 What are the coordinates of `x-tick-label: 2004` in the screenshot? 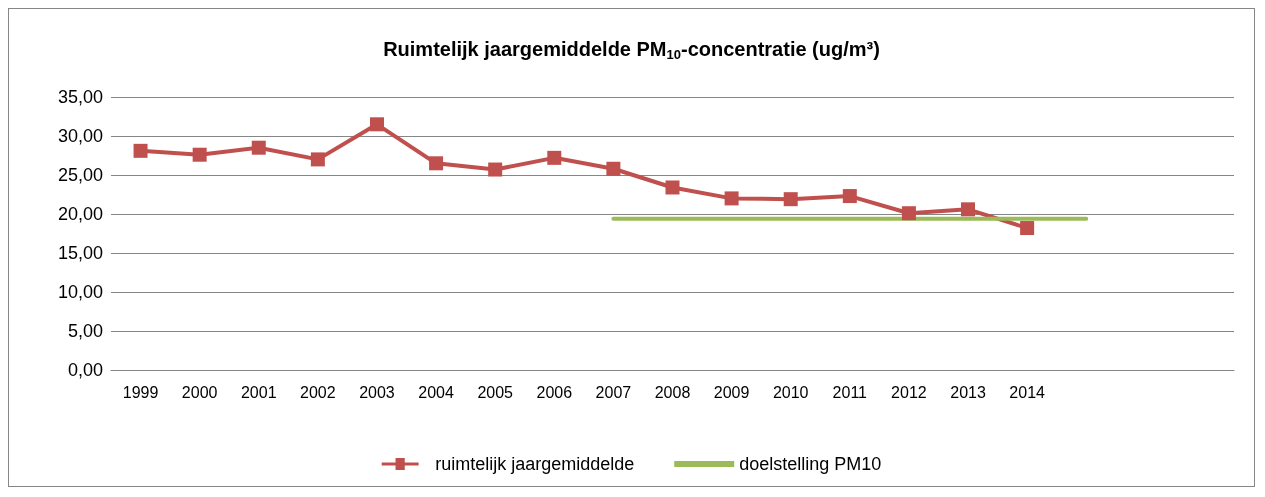 It's located at (436, 392).